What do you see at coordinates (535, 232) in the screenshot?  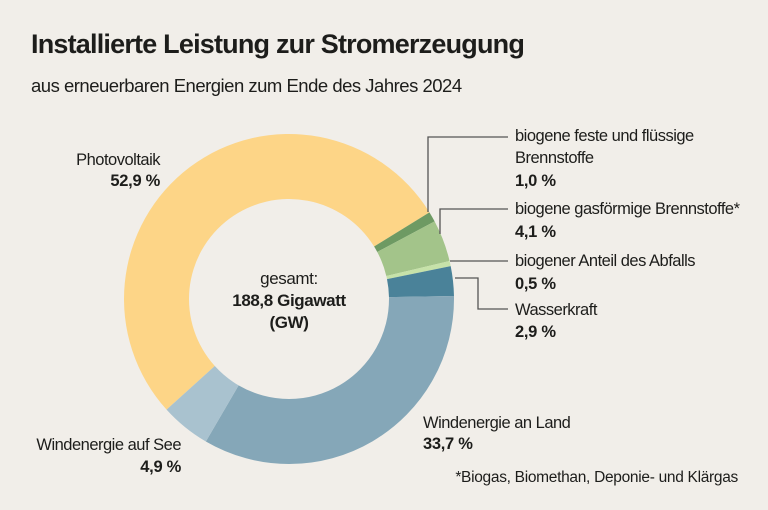 I see `value-bio-gas: 4,1 %` at bounding box center [535, 232].